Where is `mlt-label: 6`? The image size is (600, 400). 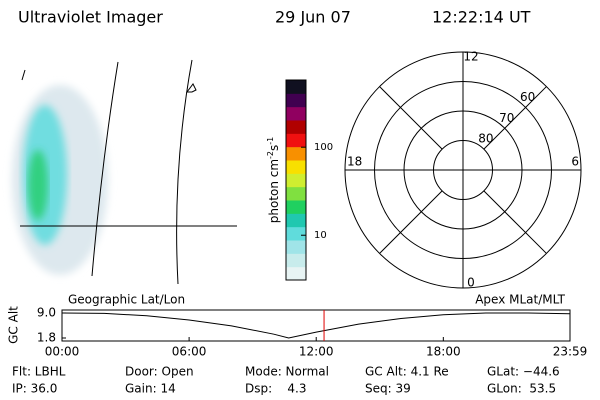 mlt-label: 6 is located at coordinates (575, 162).